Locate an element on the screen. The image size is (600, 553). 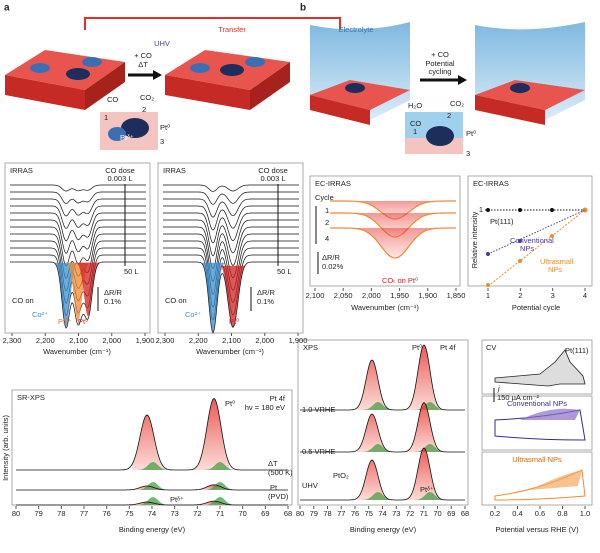
annotation: (PVD) is located at coordinates (278, 496).